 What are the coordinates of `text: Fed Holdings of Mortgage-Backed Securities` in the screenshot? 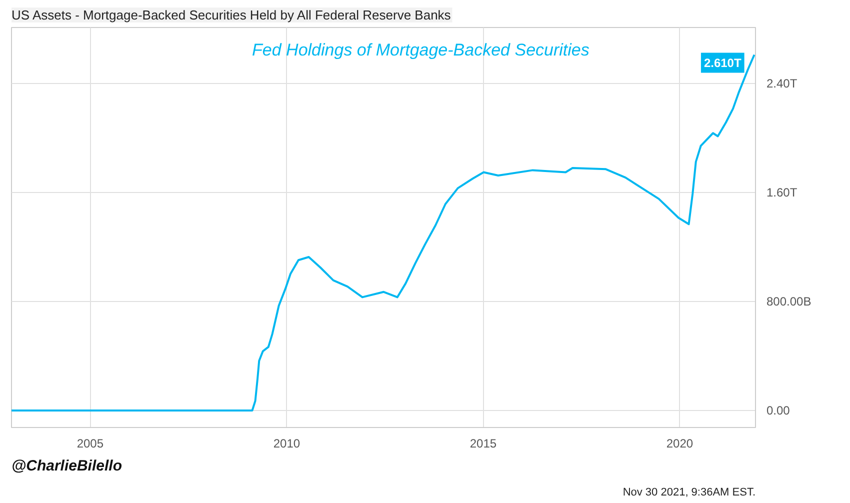 It's located at (421, 50).